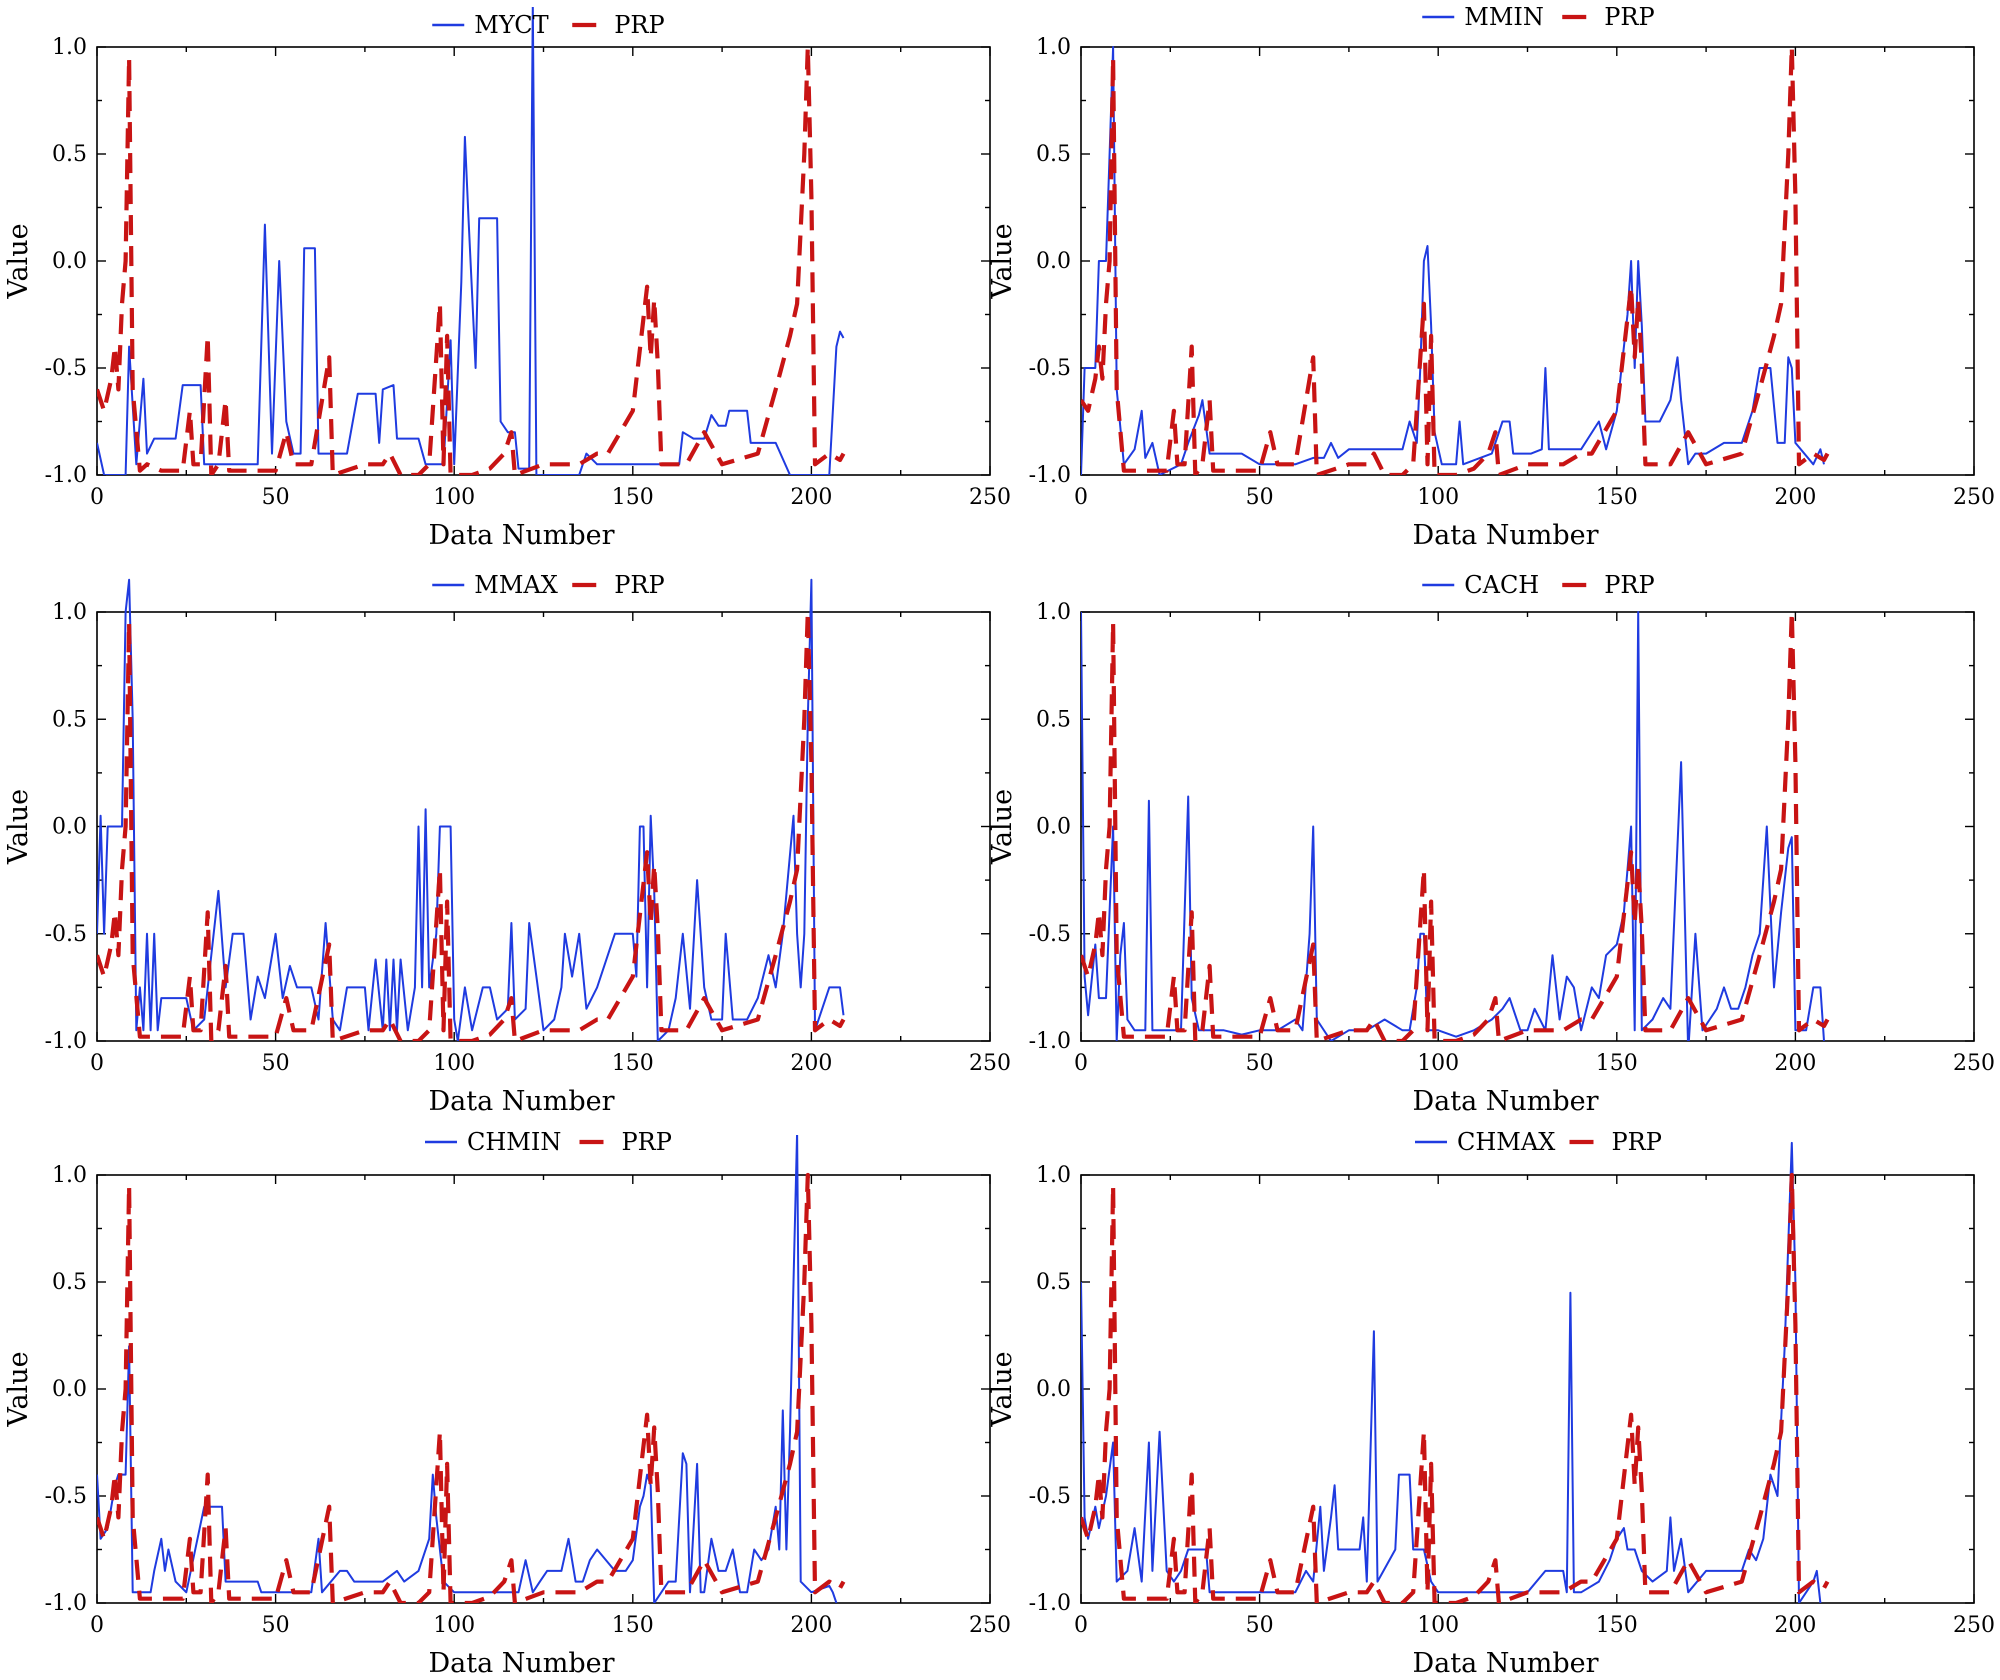 This screenshot has height=1680, width=2000. I want to click on series-line-myct, so click(471, 241).